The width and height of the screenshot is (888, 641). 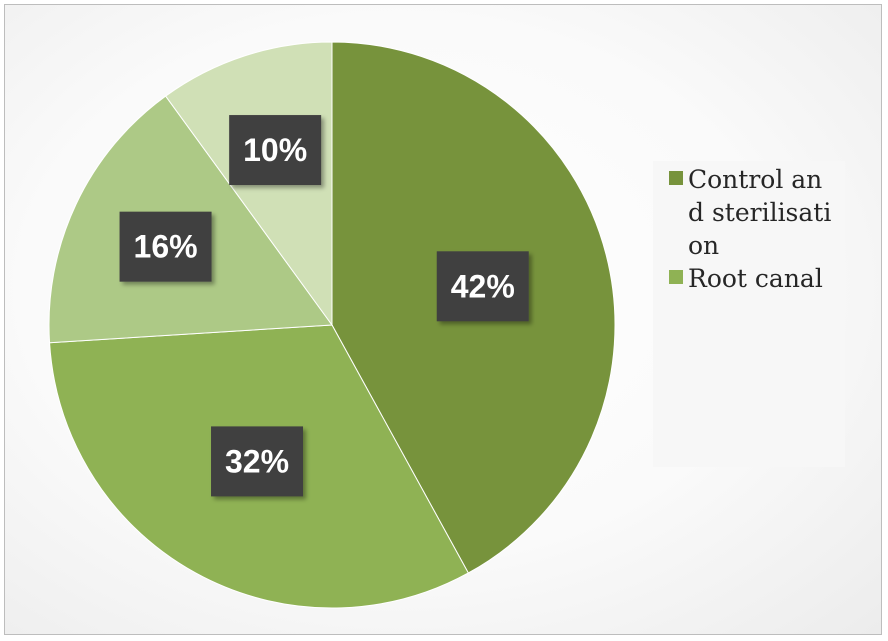 I want to click on chart-legend: Control and sterilisation Root canal, so click(x=749, y=314).